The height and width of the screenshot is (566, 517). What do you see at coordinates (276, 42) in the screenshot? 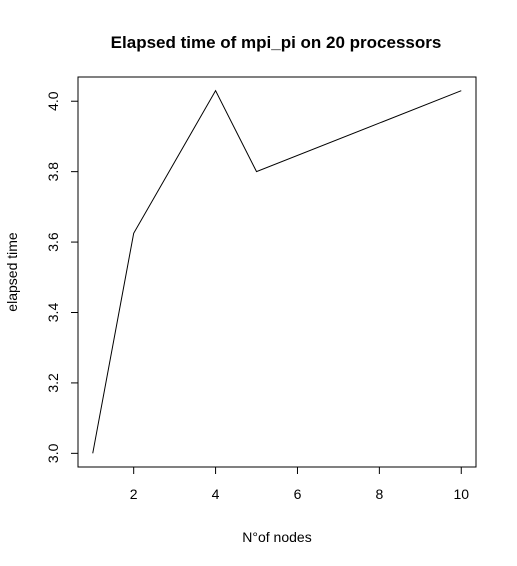
I see `chart-title: Elapsed time of mpi_pi on 20 processors` at bounding box center [276, 42].